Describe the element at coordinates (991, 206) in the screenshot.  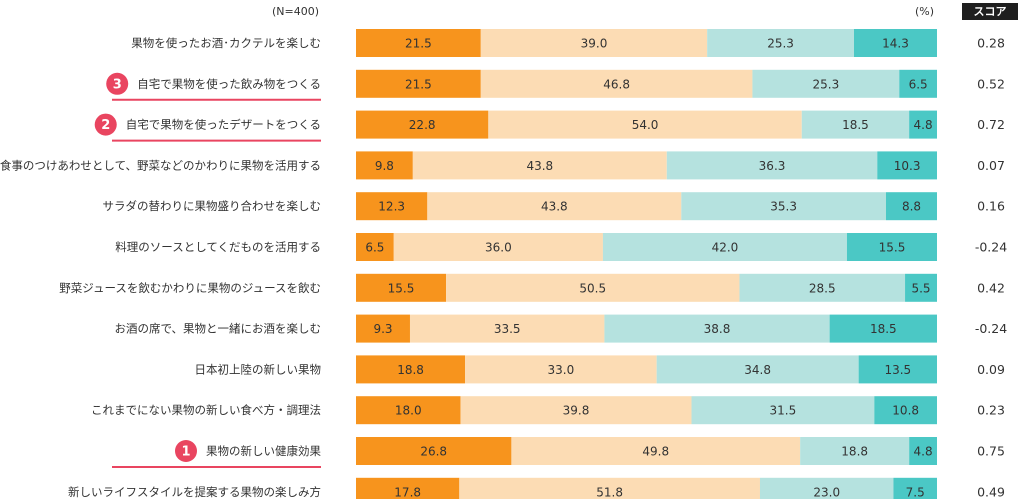
I see `score-value: 0.16` at that location.